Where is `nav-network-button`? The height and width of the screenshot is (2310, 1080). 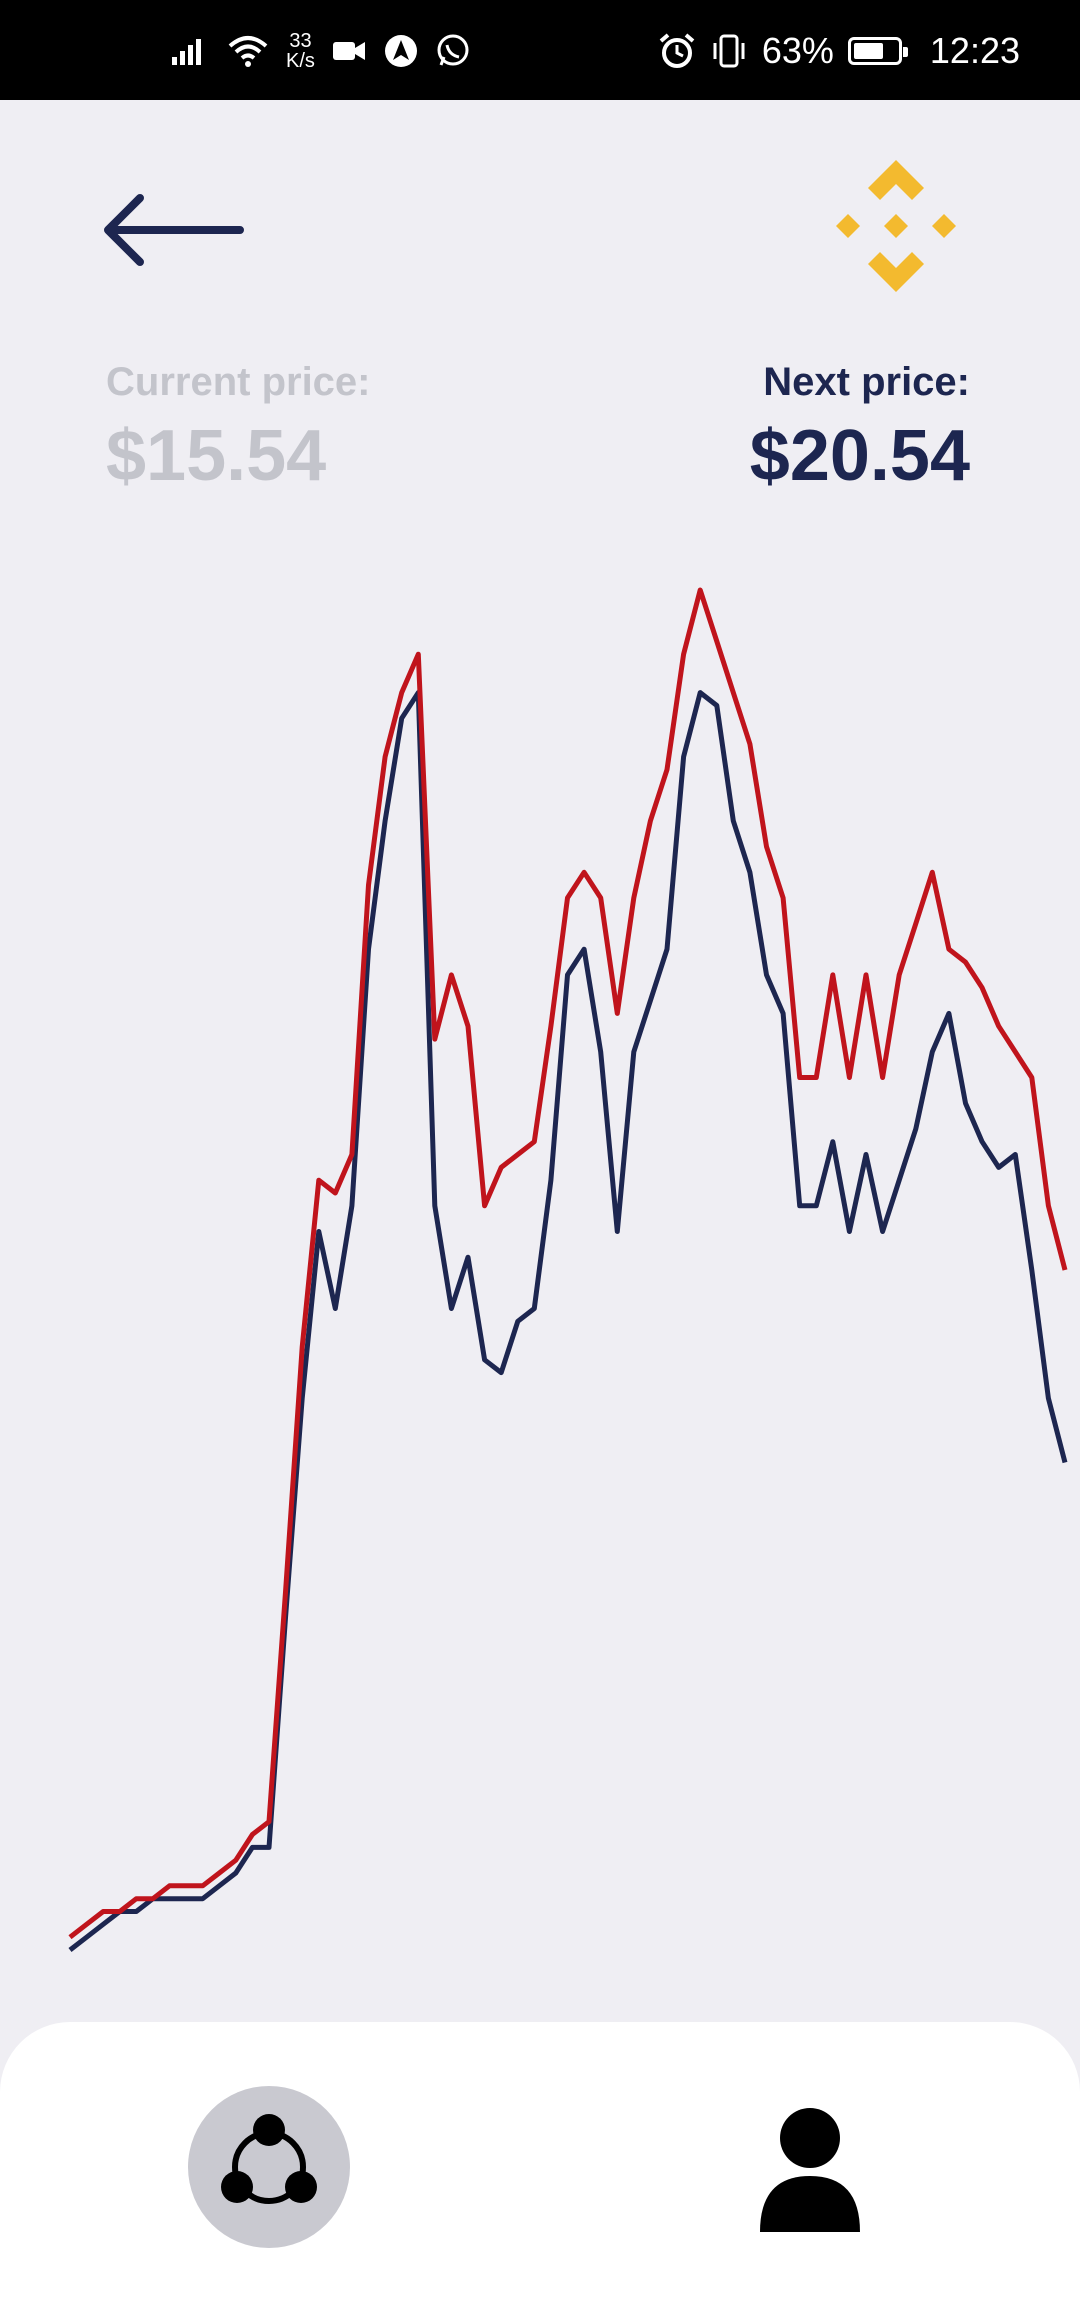 nav-network-button is located at coordinates (269, 2167).